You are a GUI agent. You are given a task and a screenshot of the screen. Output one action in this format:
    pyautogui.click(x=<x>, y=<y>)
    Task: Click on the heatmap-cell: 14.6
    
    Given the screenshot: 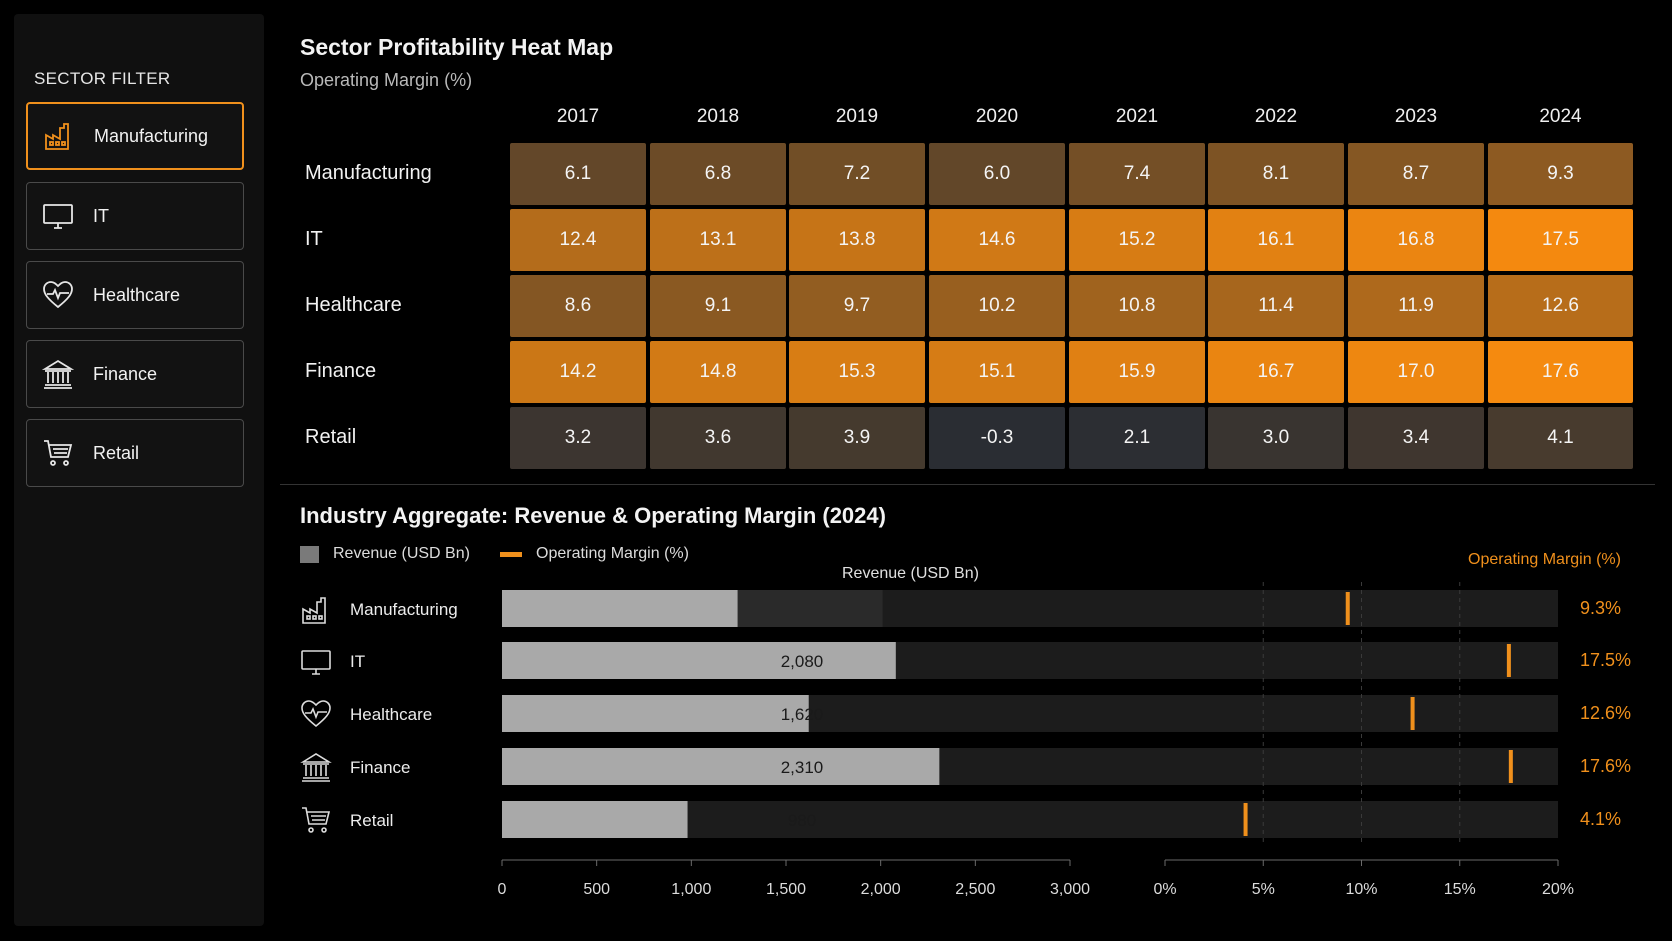 What is the action you would take?
    pyautogui.click(x=997, y=240)
    